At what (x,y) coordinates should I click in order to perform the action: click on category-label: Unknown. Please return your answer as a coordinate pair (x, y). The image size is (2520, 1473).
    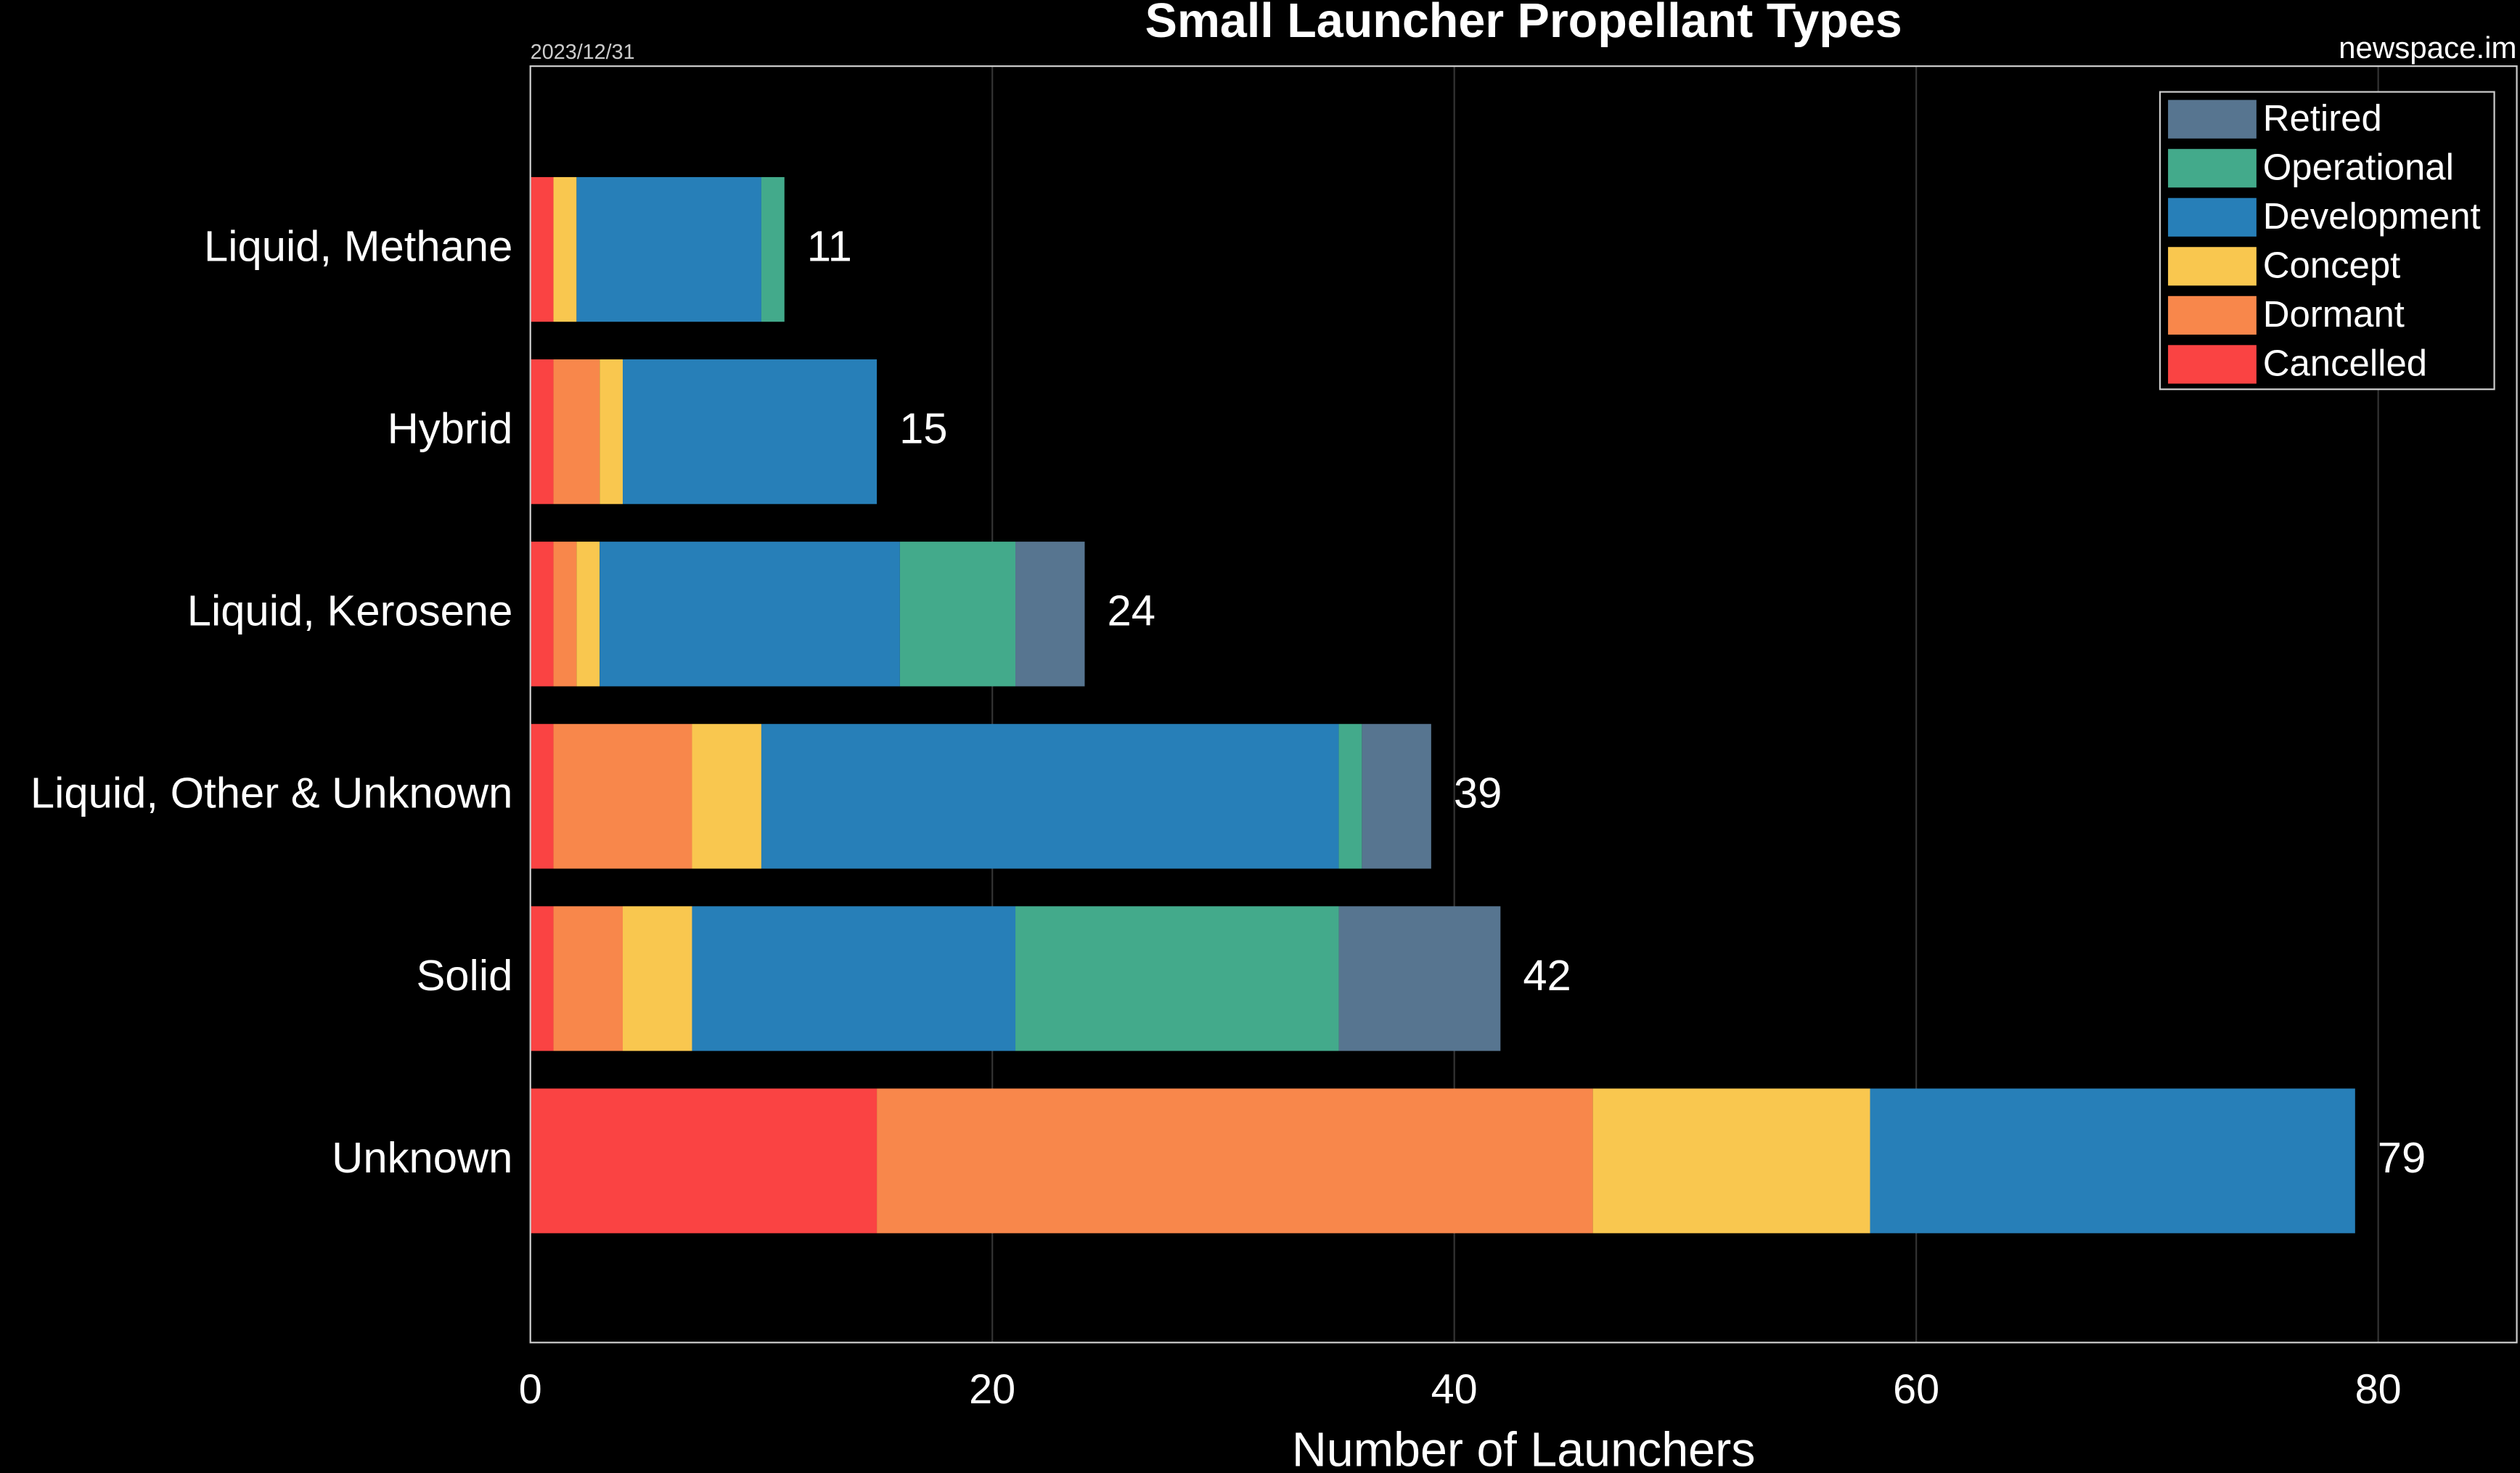
    Looking at the image, I should click on (422, 1157).